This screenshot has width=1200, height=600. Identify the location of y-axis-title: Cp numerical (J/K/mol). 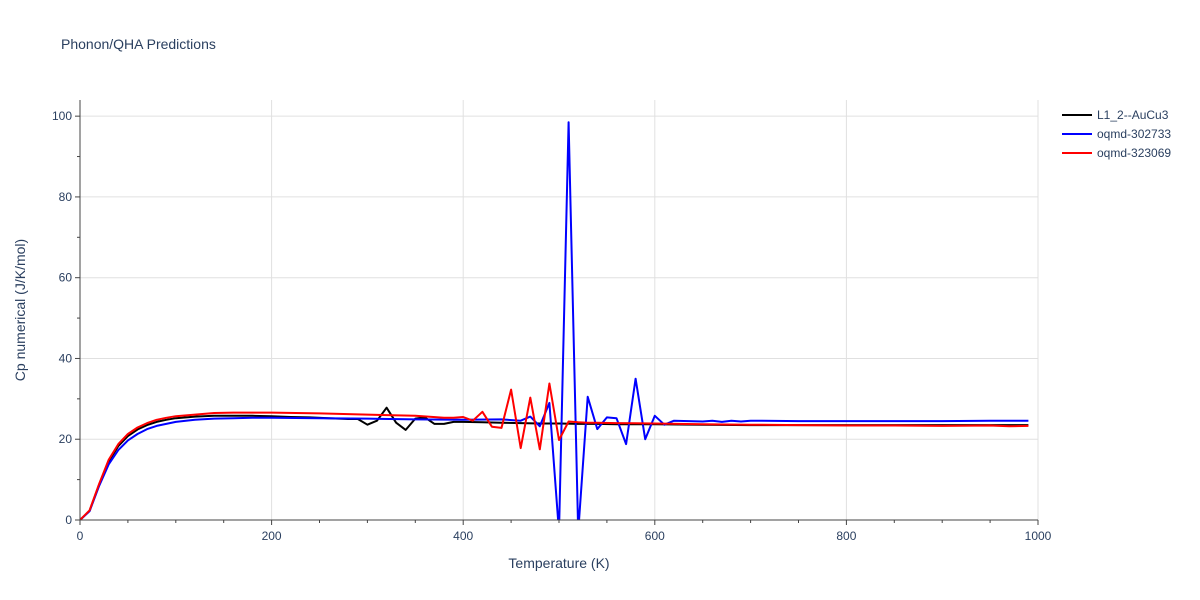
(20, 310).